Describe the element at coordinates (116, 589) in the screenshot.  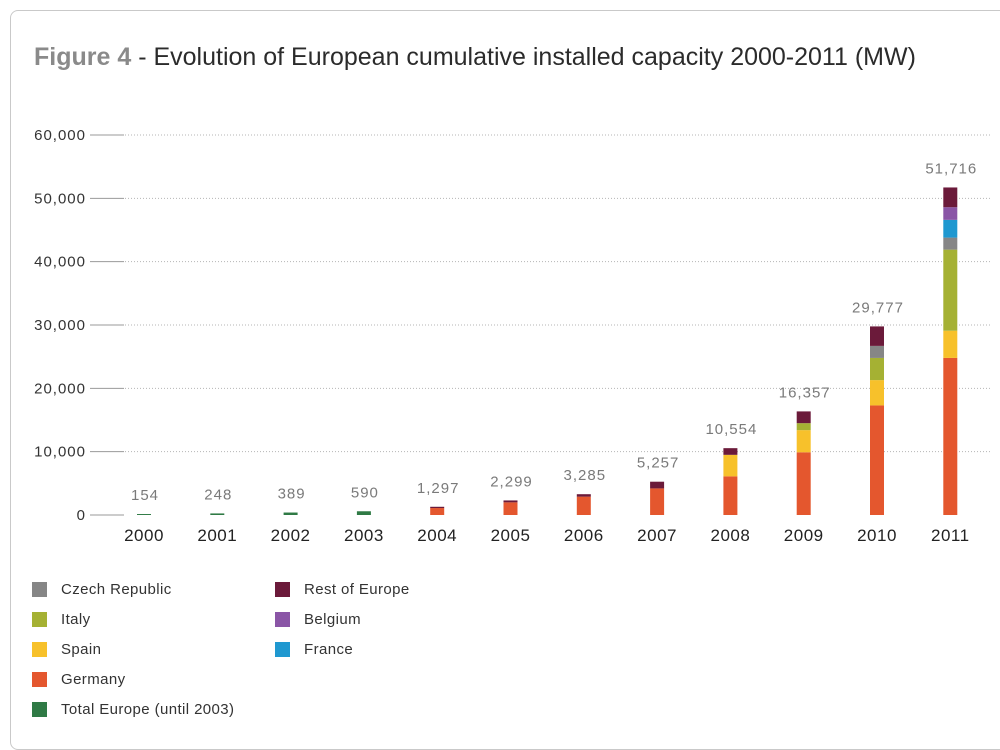
I see `legend-label: Czech Republic` at that location.